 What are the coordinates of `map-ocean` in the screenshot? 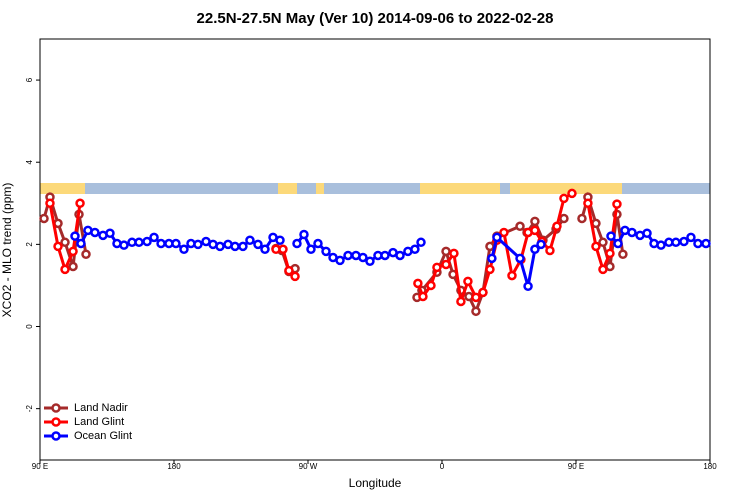 It's located at (375, 188).